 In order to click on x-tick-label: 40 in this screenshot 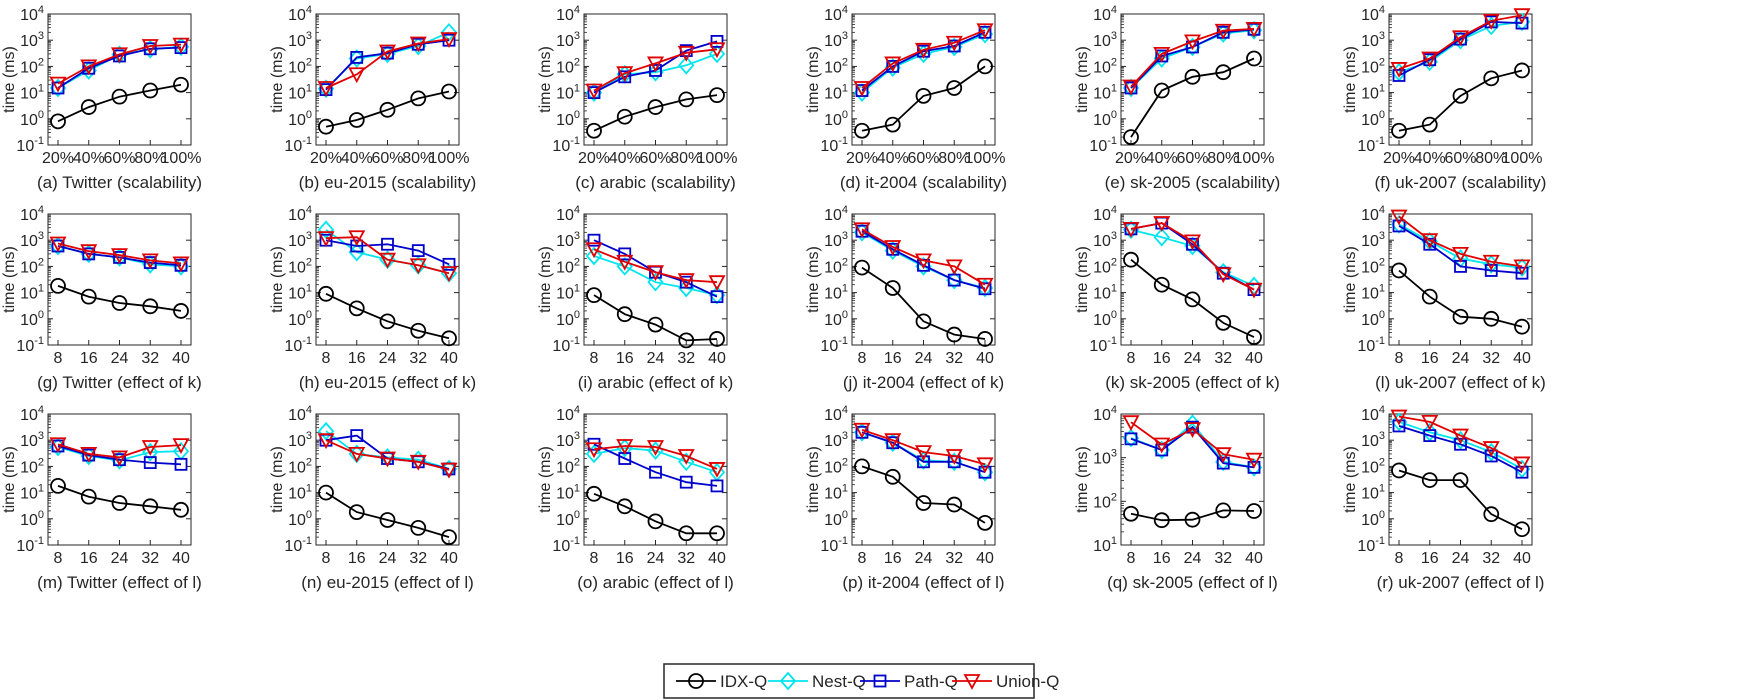, I will do `click(985, 358)`.